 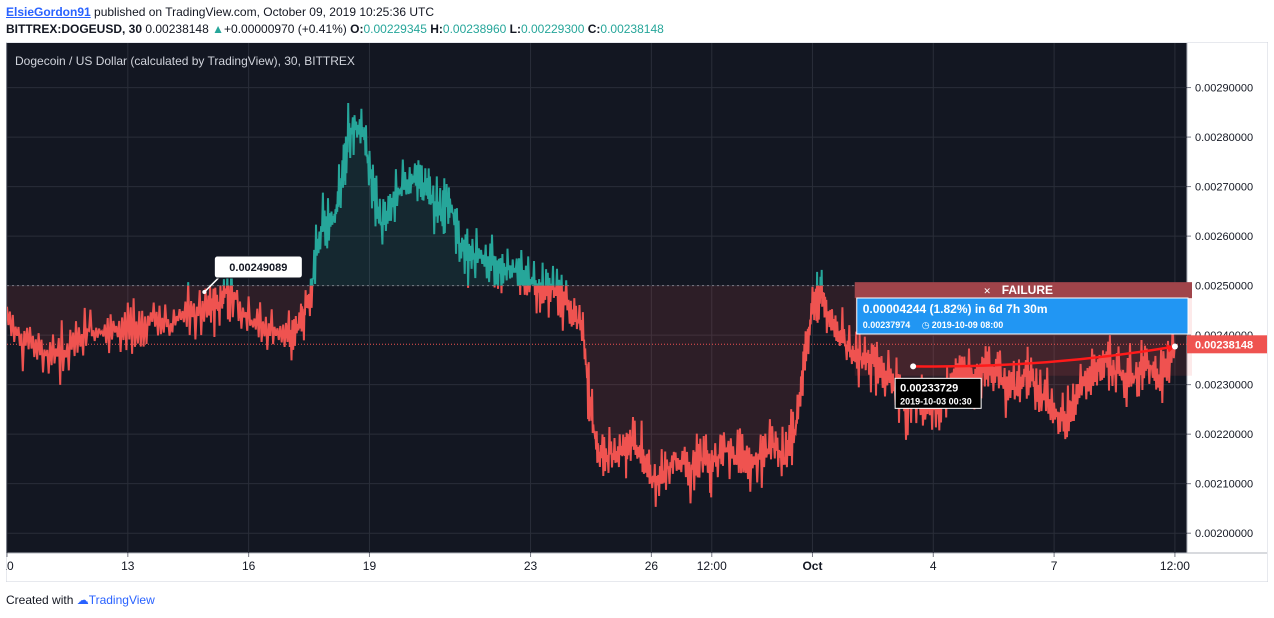 What do you see at coordinates (1224, 287) in the screenshot?
I see `y-tick-label: 0.00250000` at bounding box center [1224, 287].